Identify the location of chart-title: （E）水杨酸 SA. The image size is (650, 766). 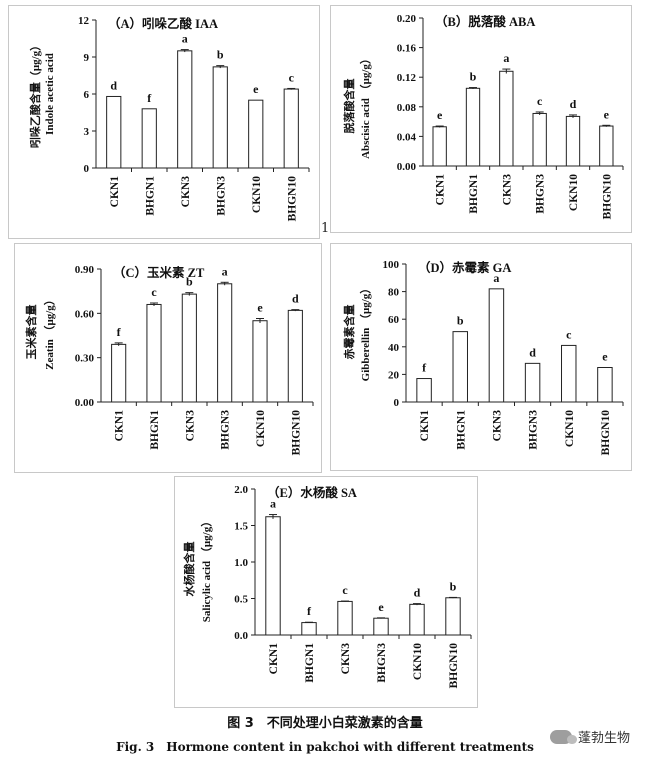
(312, 492).